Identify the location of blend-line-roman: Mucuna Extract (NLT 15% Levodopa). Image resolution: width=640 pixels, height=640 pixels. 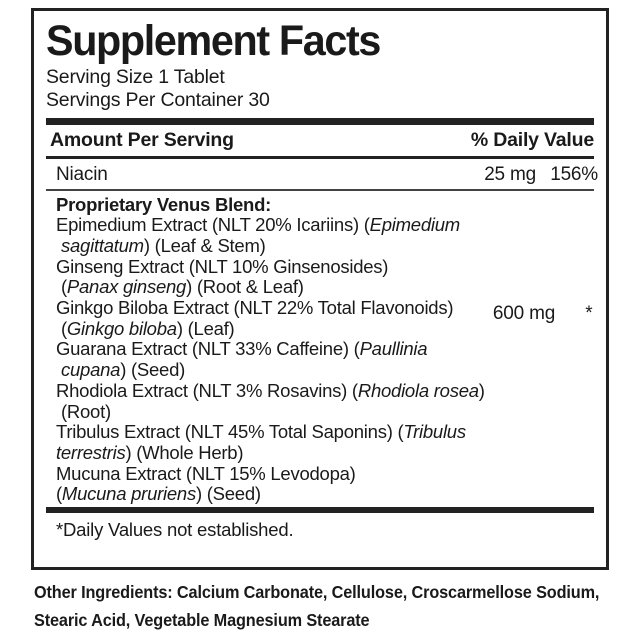
(206, 473).